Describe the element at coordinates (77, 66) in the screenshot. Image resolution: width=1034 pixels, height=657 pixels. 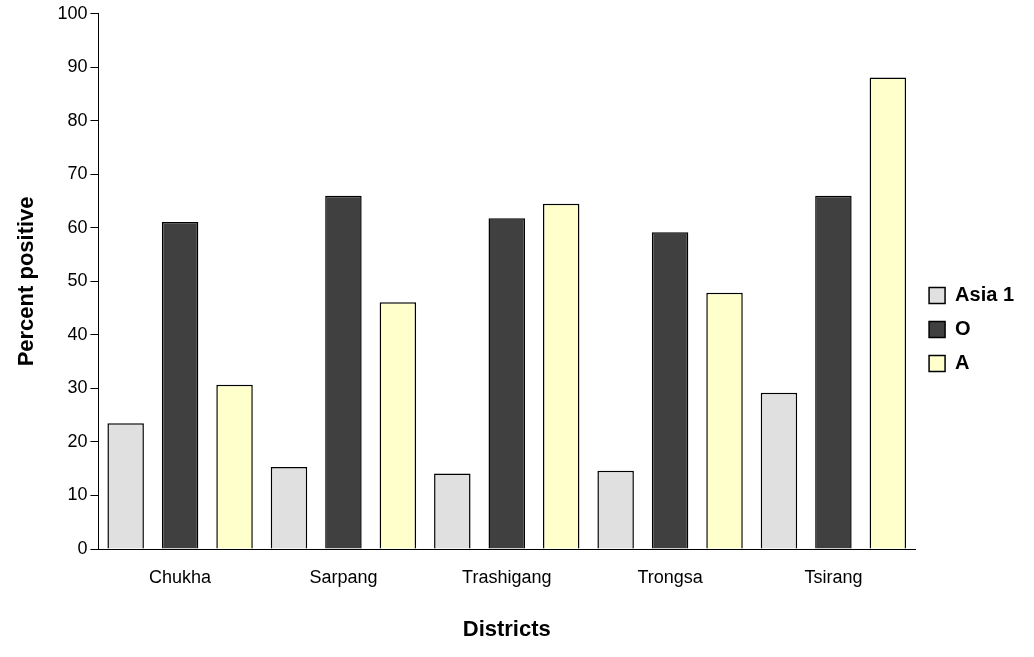
I see `y-tick-label: 90` at that location.